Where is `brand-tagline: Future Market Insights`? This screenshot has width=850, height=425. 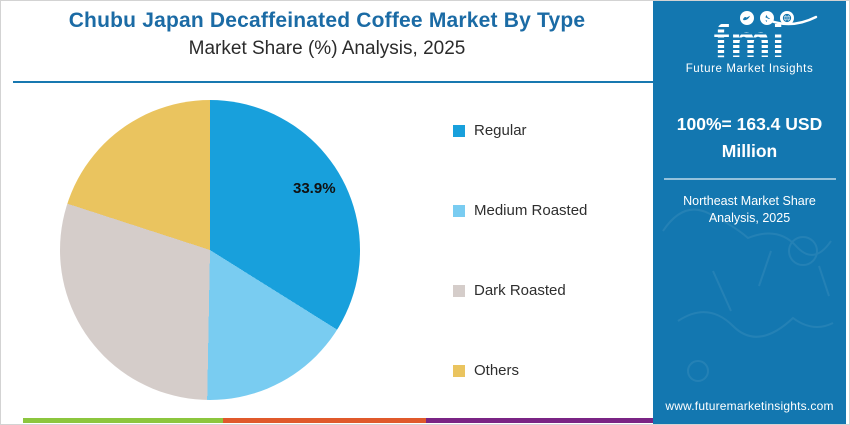 brand-tagline: Future Market Insights is located at coordinates (749, 69).